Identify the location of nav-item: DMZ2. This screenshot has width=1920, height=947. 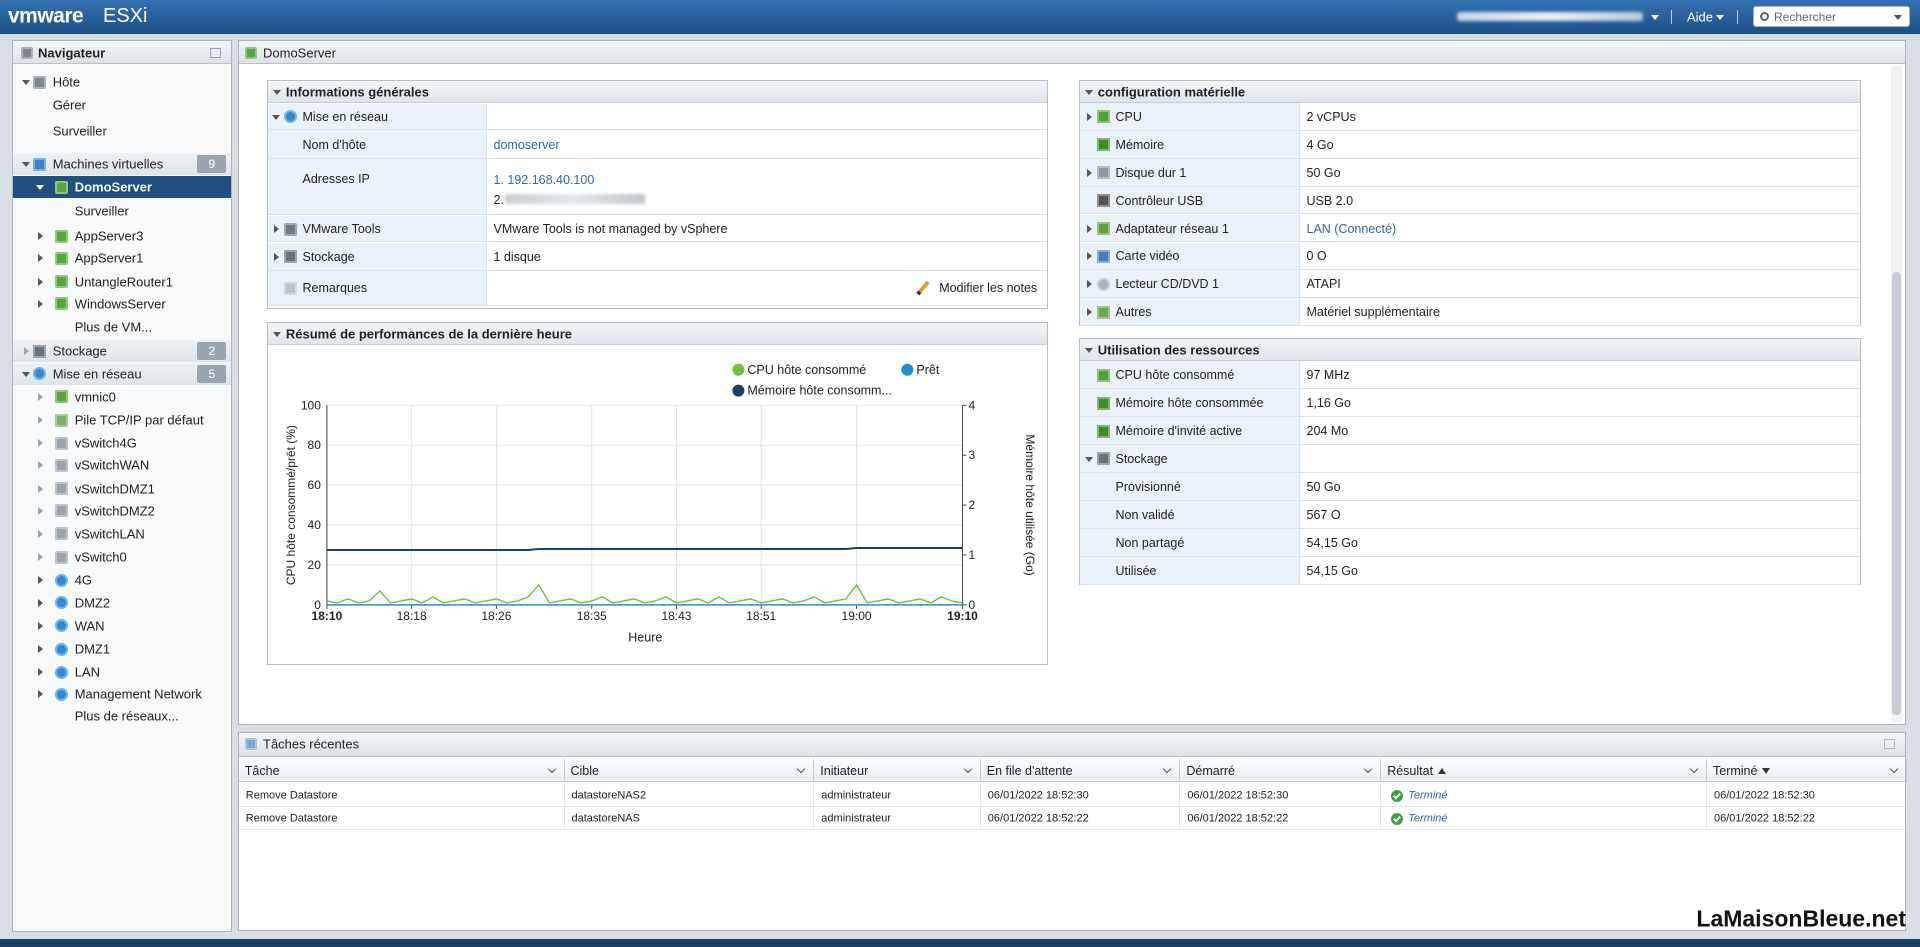
(92, 602).